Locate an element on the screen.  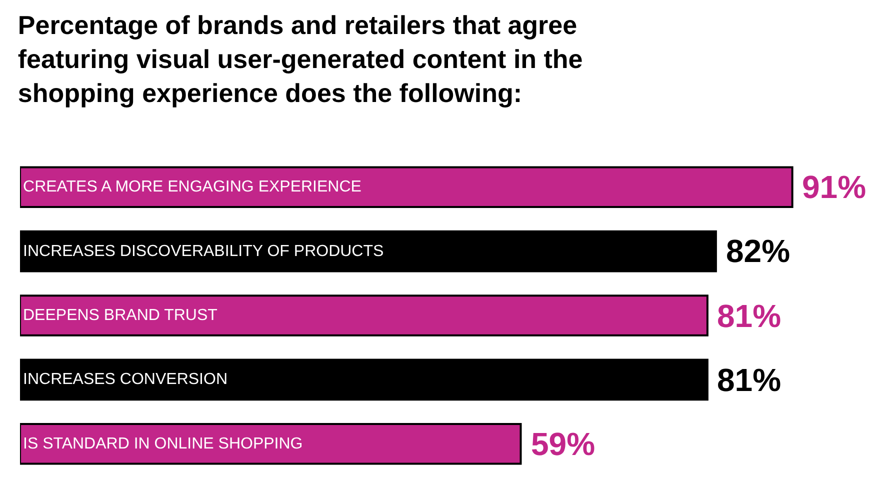
data-label: 59% is located at coordinates (563, 444).